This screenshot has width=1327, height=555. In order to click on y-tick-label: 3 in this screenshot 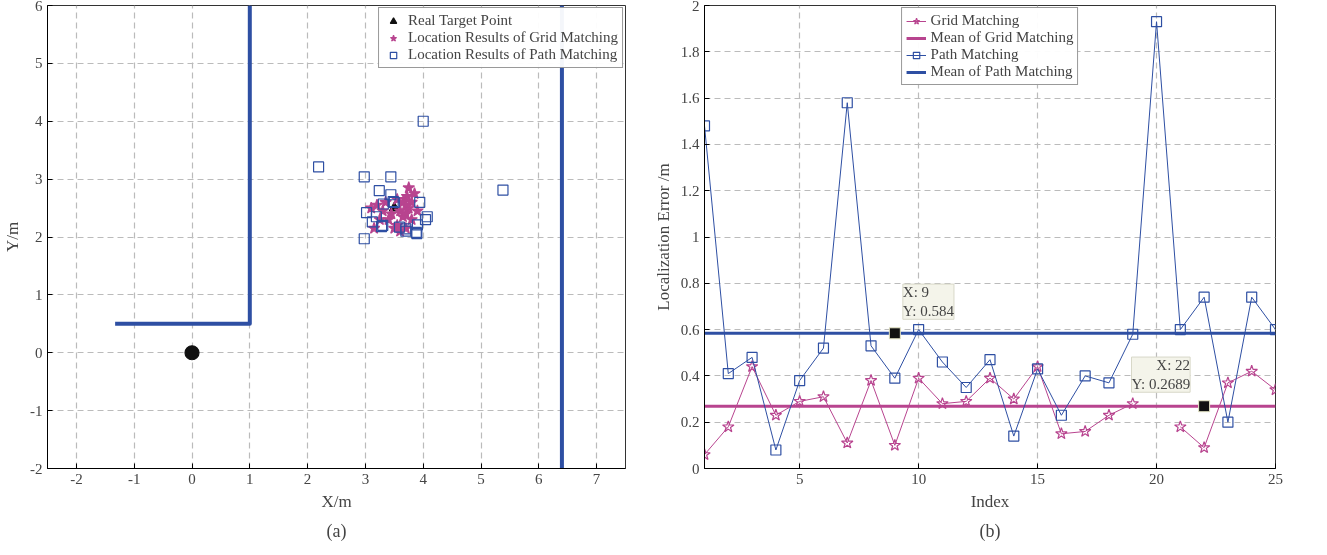, I will do `click(39, 179)`.